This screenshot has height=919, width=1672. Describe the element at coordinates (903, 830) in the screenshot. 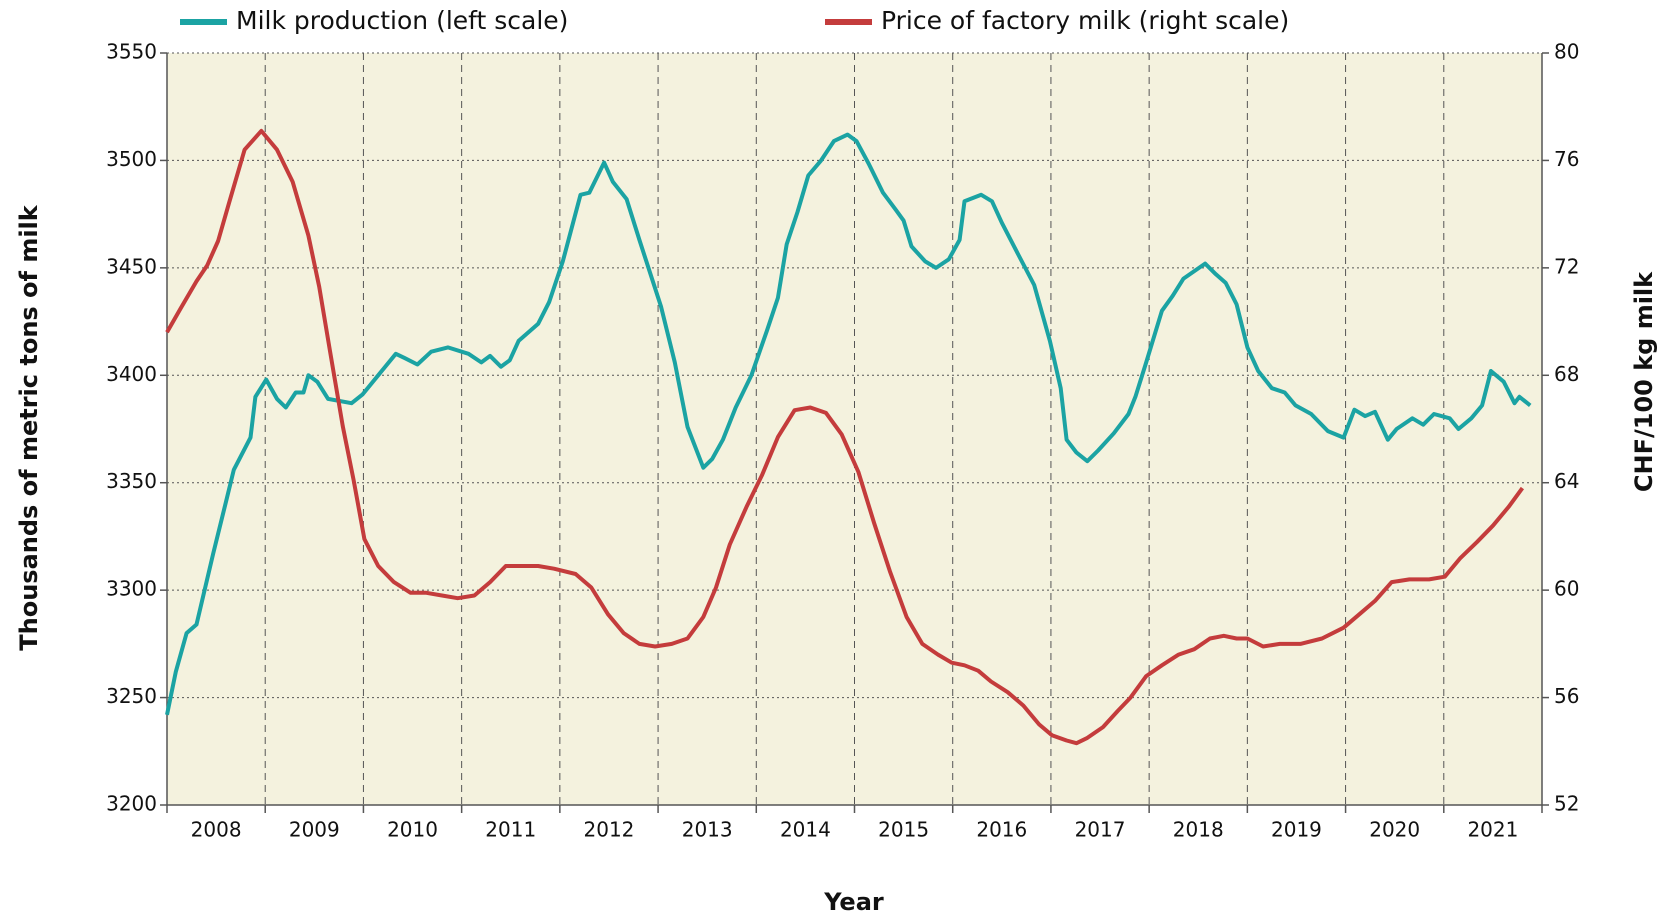

I see `x-tick-label: 2015` at that location.